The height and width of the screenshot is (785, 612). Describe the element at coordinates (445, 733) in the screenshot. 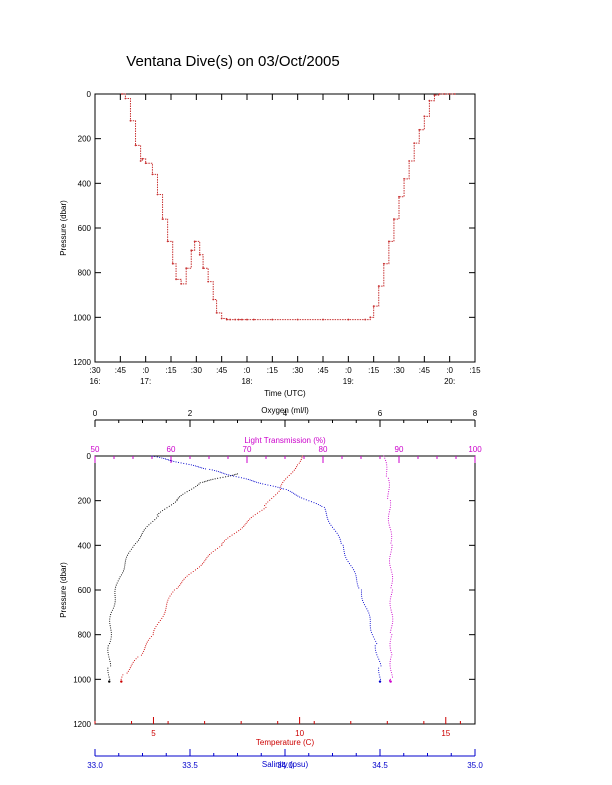

I see `axis-tick-label: 15` at that location.